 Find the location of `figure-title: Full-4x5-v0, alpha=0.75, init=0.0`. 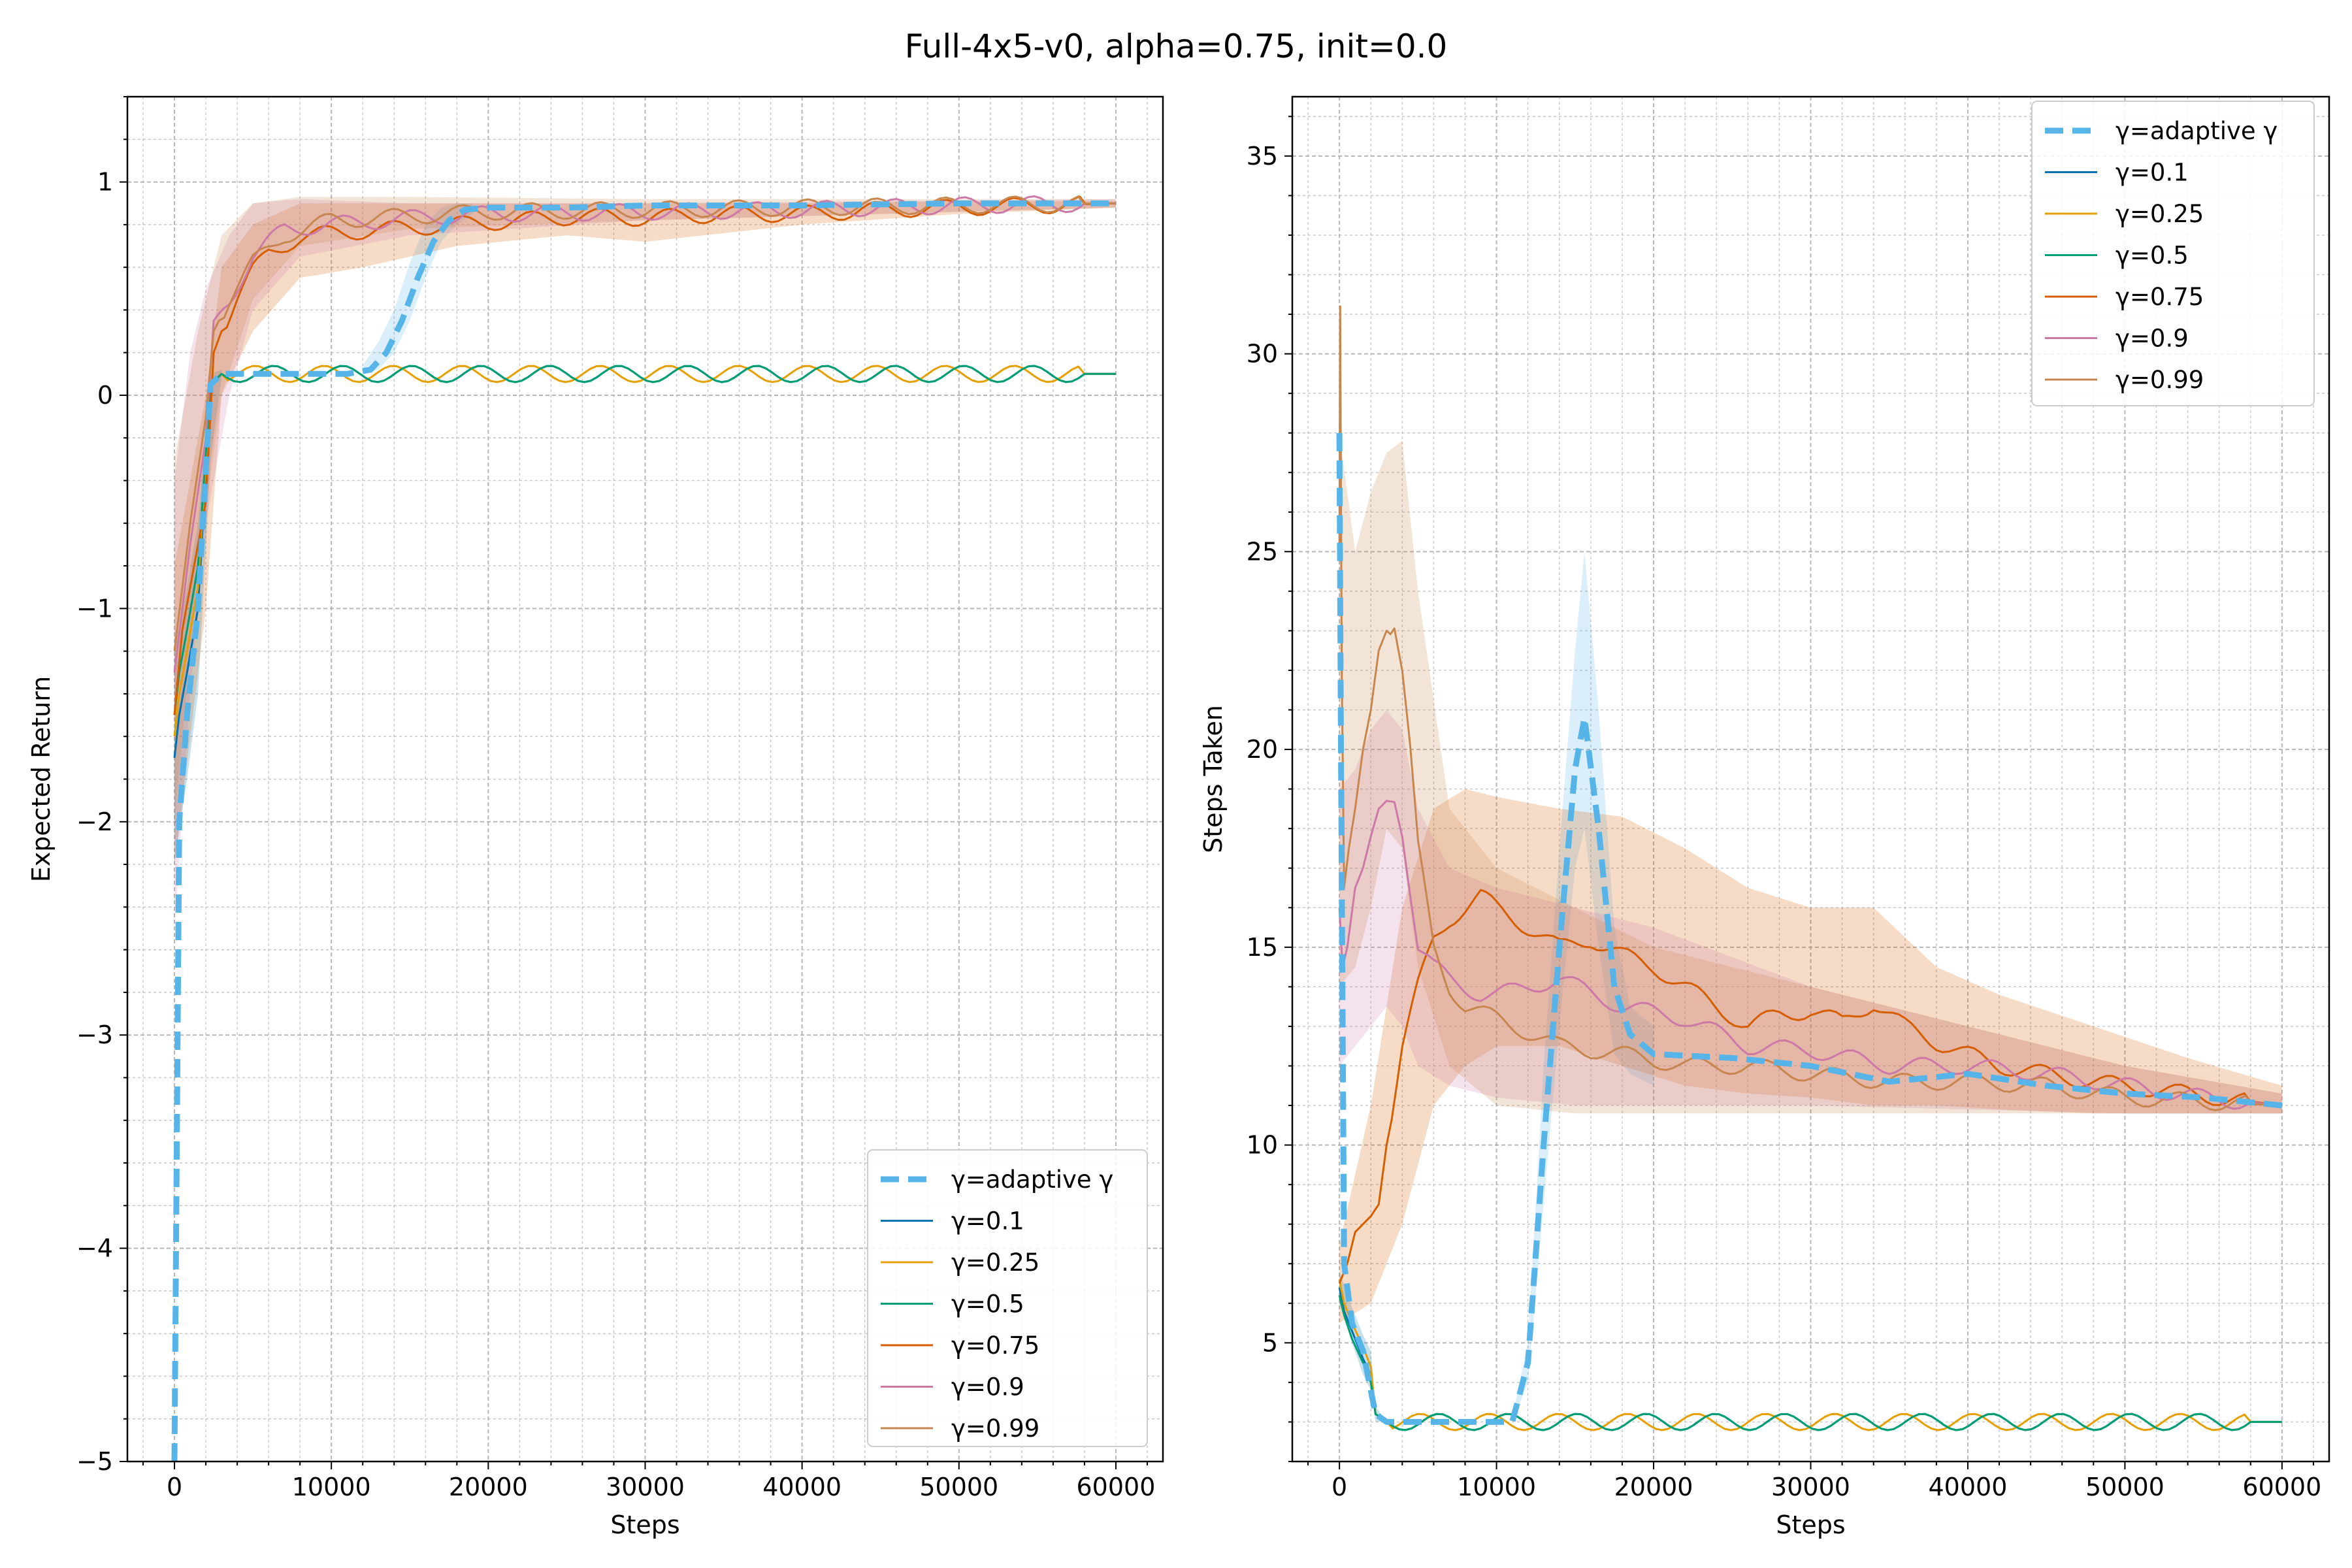

figure-title: Full-4x5-v0, alpha=0.75, init=0.0 is located at coordinates (1176, 46).